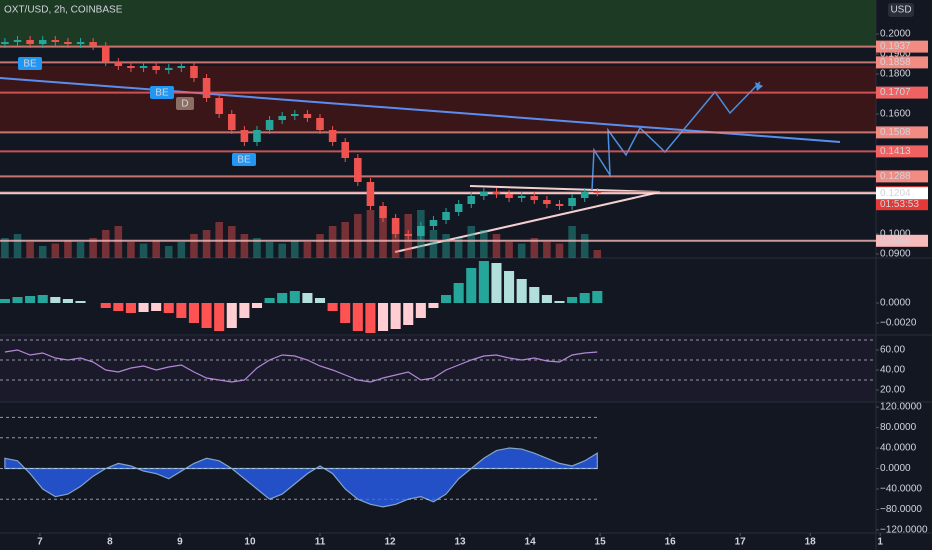 Image resolution: width=932 pixels, height=550 pixels. What do you see at coordinates (895, 468) in the screenshot?
I see `y-tick-label: 0.0000` at bounding box center [895, 468].